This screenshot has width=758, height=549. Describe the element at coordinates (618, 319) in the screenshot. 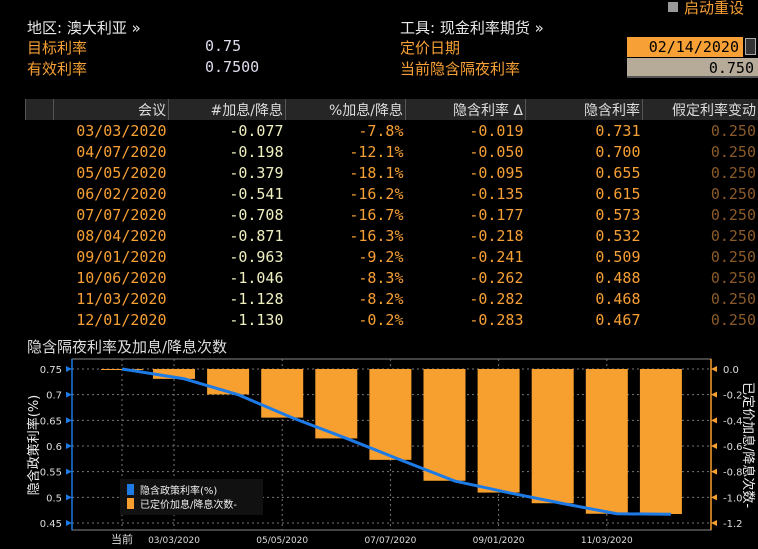

I see `cell-implied-rate: 0.467` at that location.